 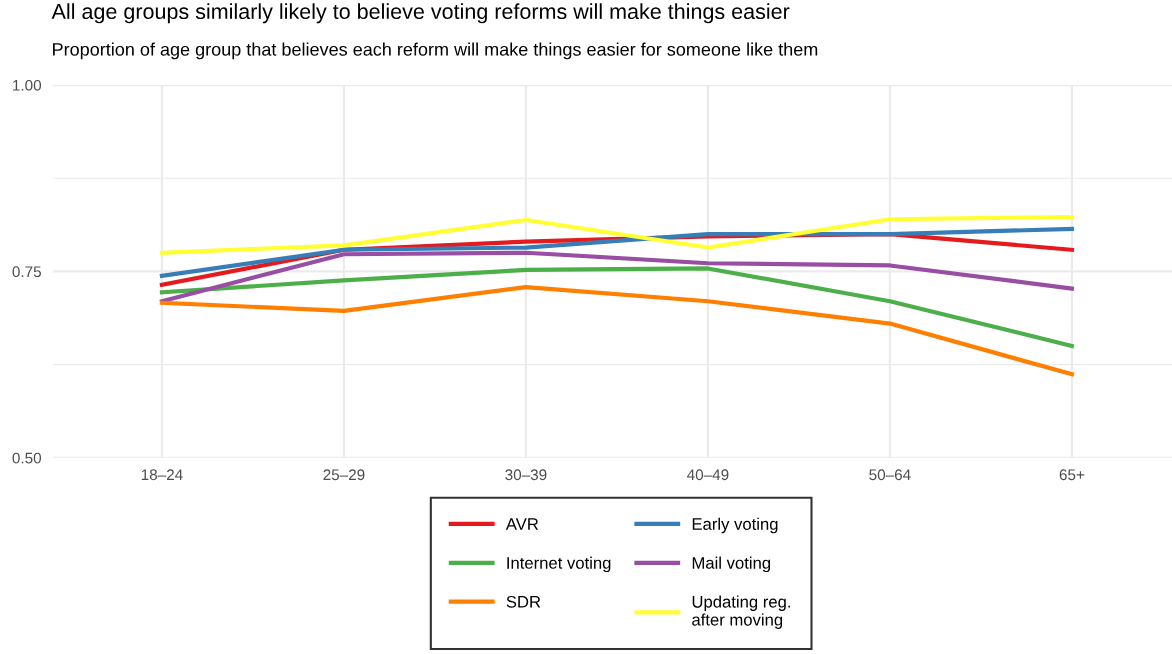 I want to click on legend-label: SDR, so click(x=523, y=601).